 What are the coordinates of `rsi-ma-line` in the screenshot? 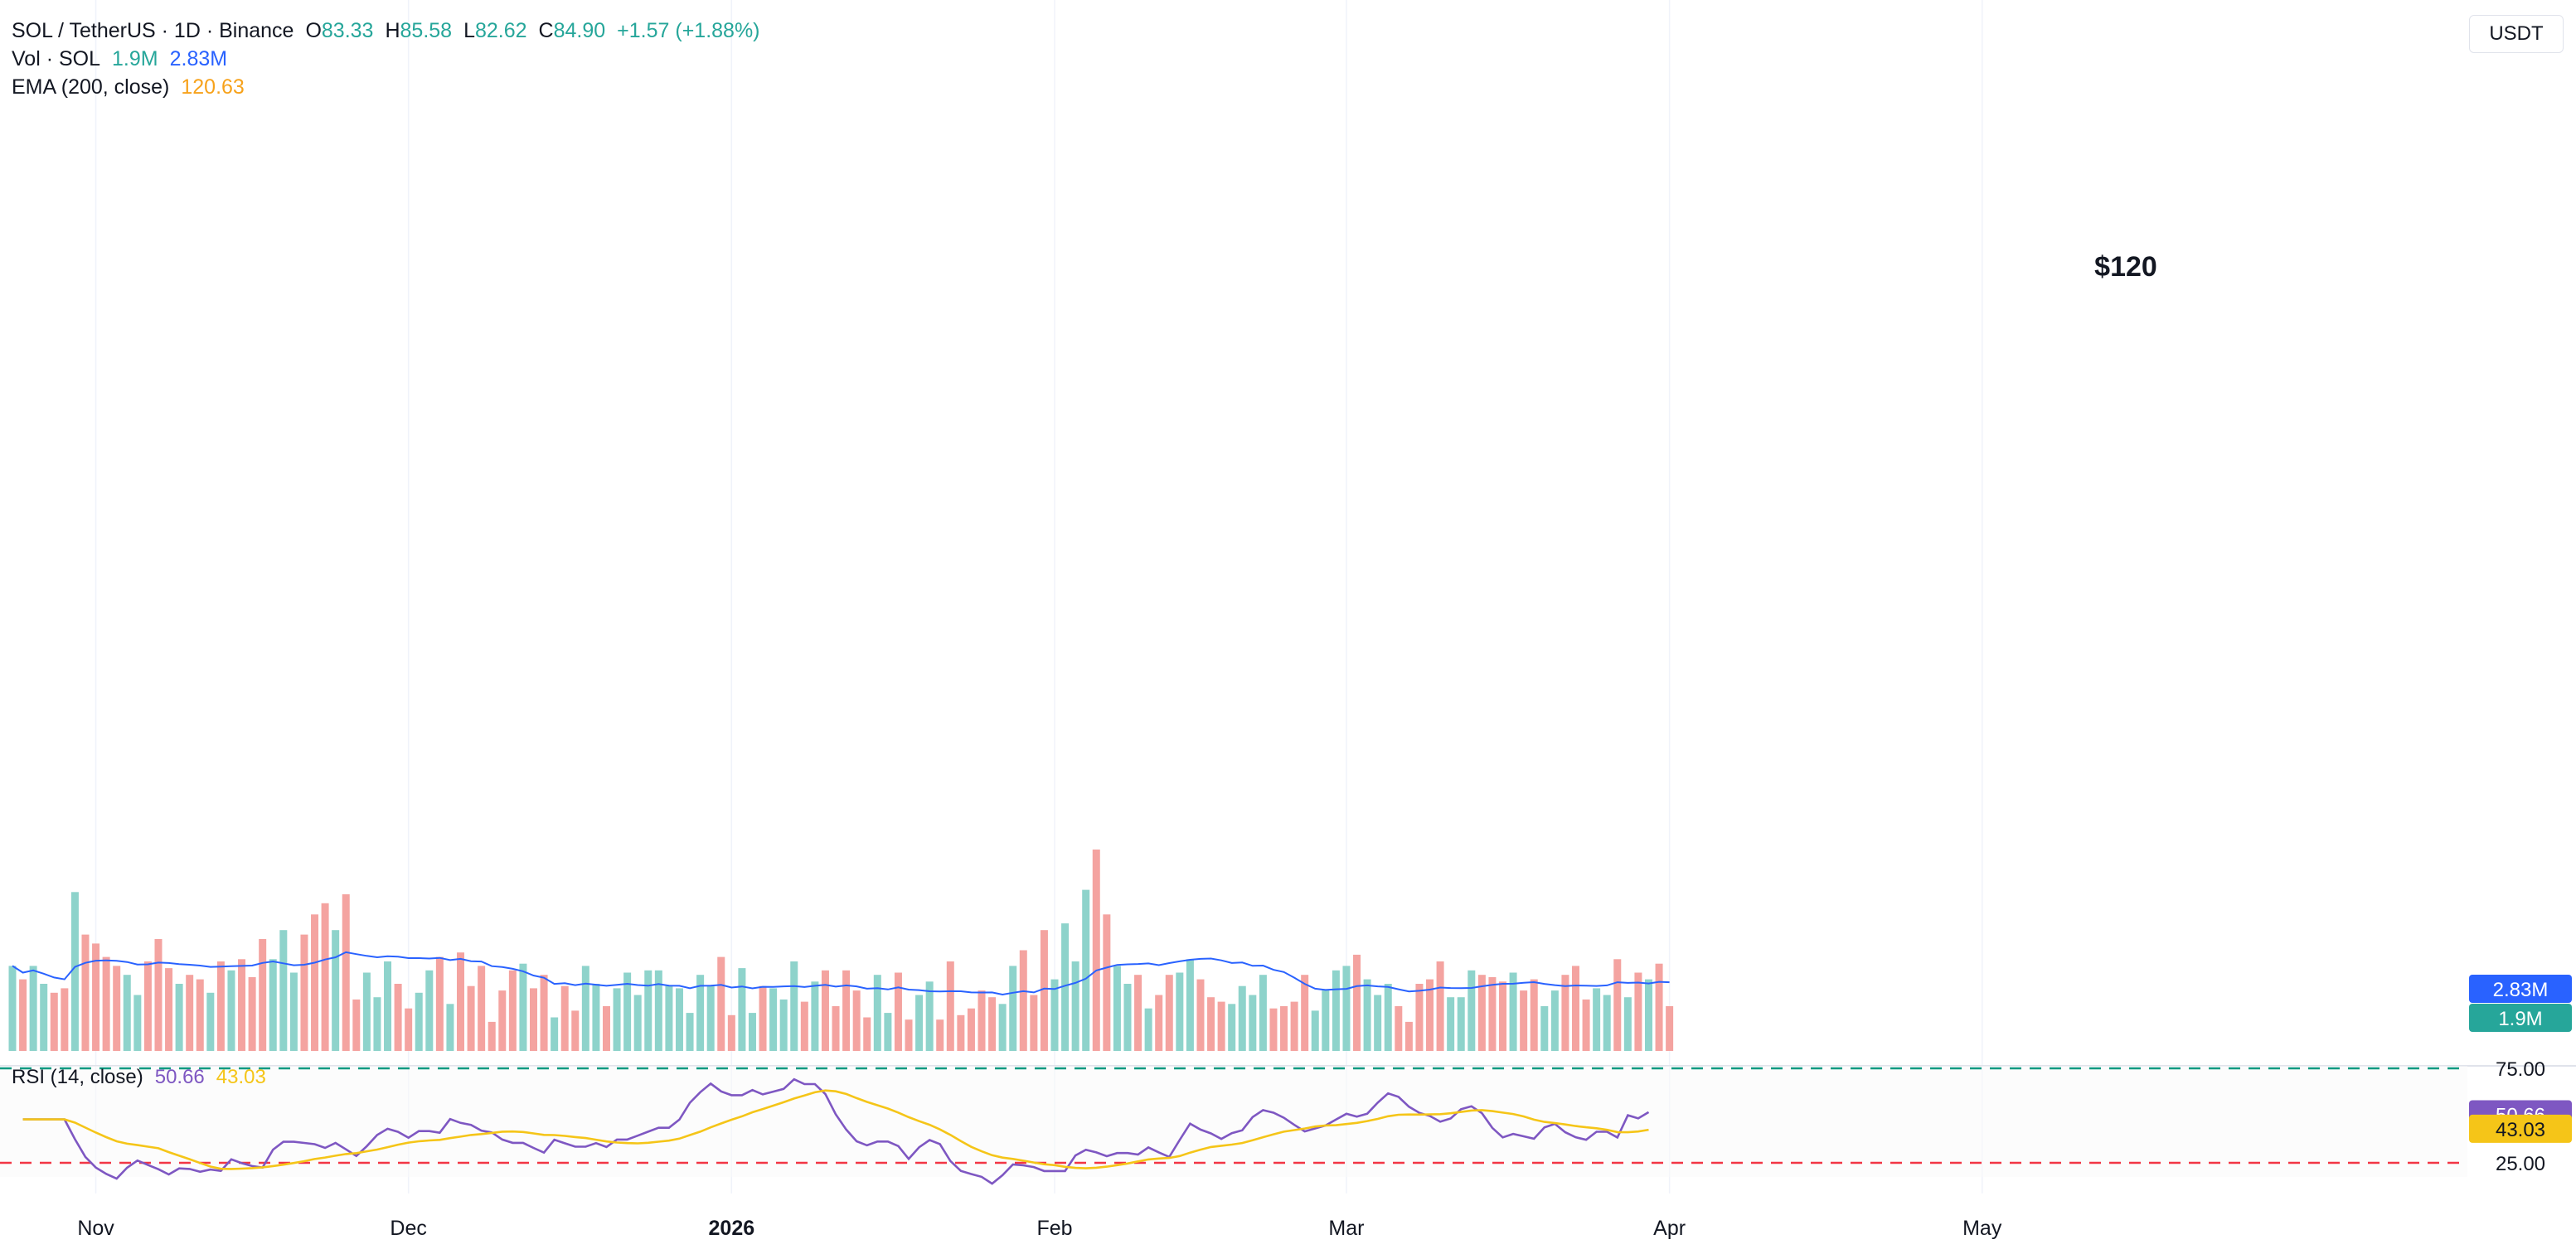 It's located at (835, 1129).